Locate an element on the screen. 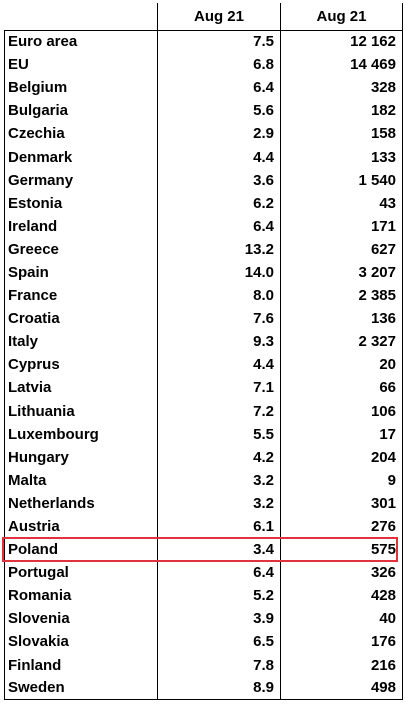 The image size is (405, 712). rate-cell: 7.6 is located at coordinates (219, 319).